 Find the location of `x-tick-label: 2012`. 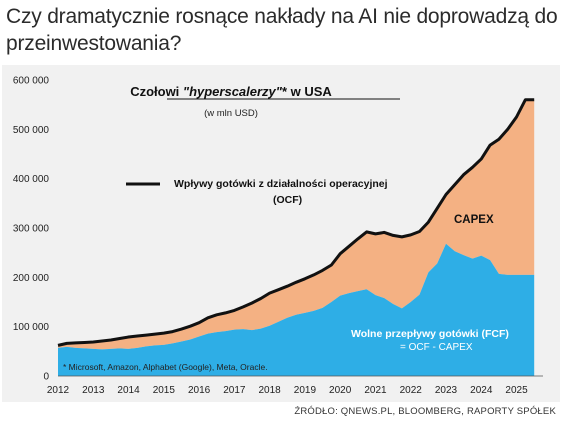

x-tick-label: 2012 is located at coordinates (58, 390).